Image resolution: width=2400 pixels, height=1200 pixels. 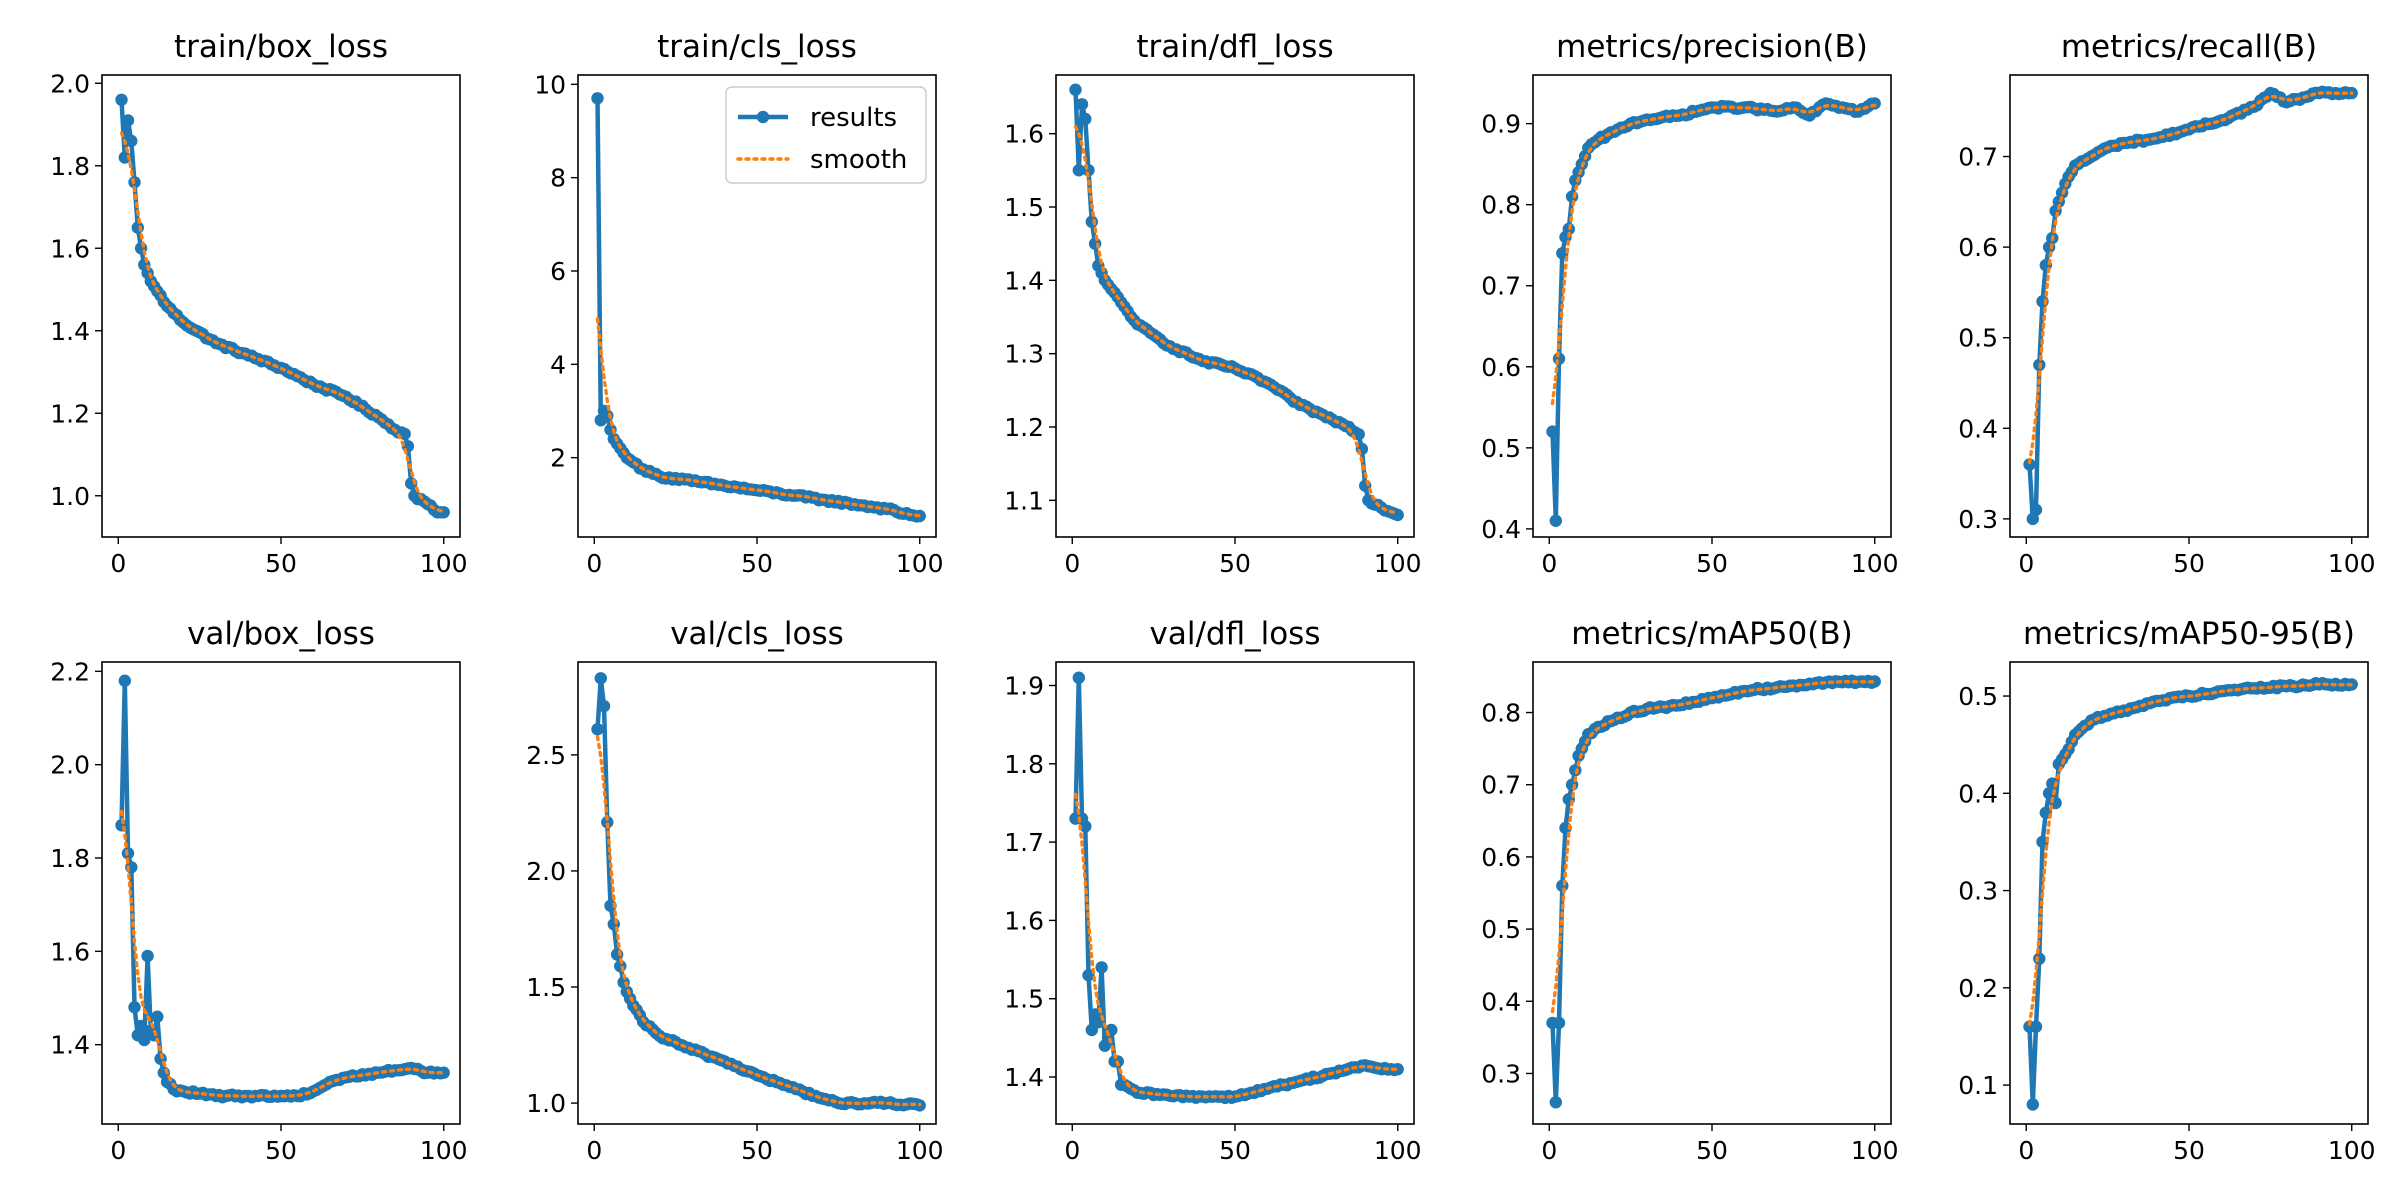 What do you see at coordinates (558, 458) in the screenshot?
I see `y-tick-label: 2` at bounding box center [558, 458].